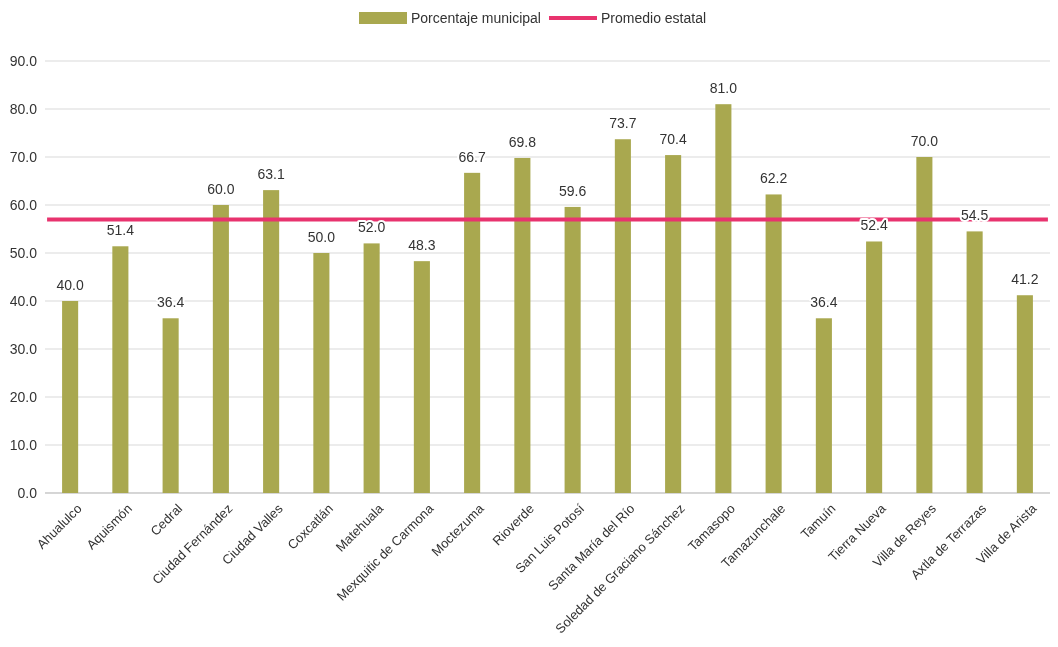  What do you see at coordinates (221, 189) in the screenshot?
I see `data-label: 60.0` at bounding box center [221, 189].